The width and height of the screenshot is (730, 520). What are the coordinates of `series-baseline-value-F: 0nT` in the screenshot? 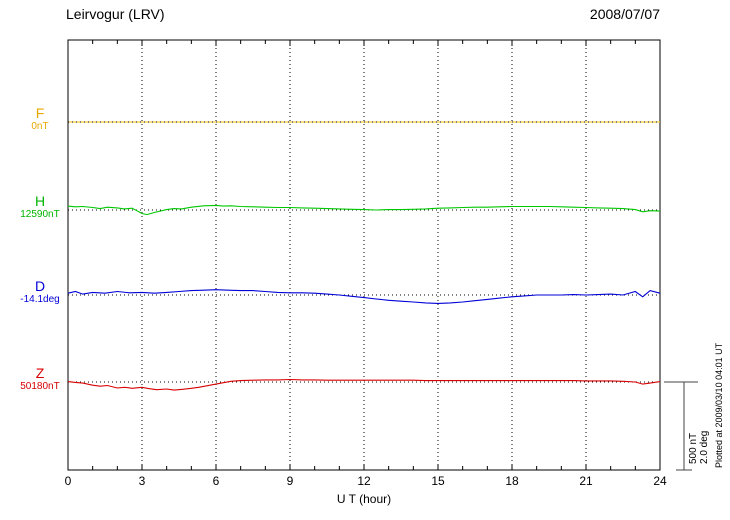 It's located at (40, 126).